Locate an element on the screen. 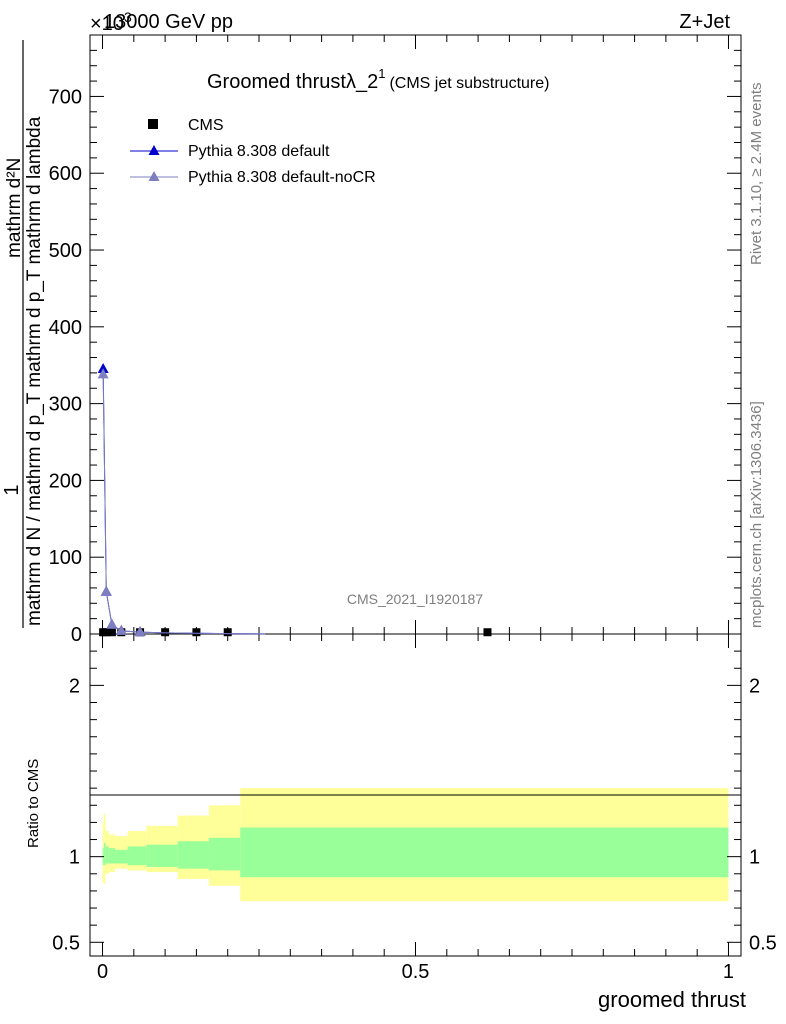  y-tick-label: 700 is located at coordinates (65, 97).